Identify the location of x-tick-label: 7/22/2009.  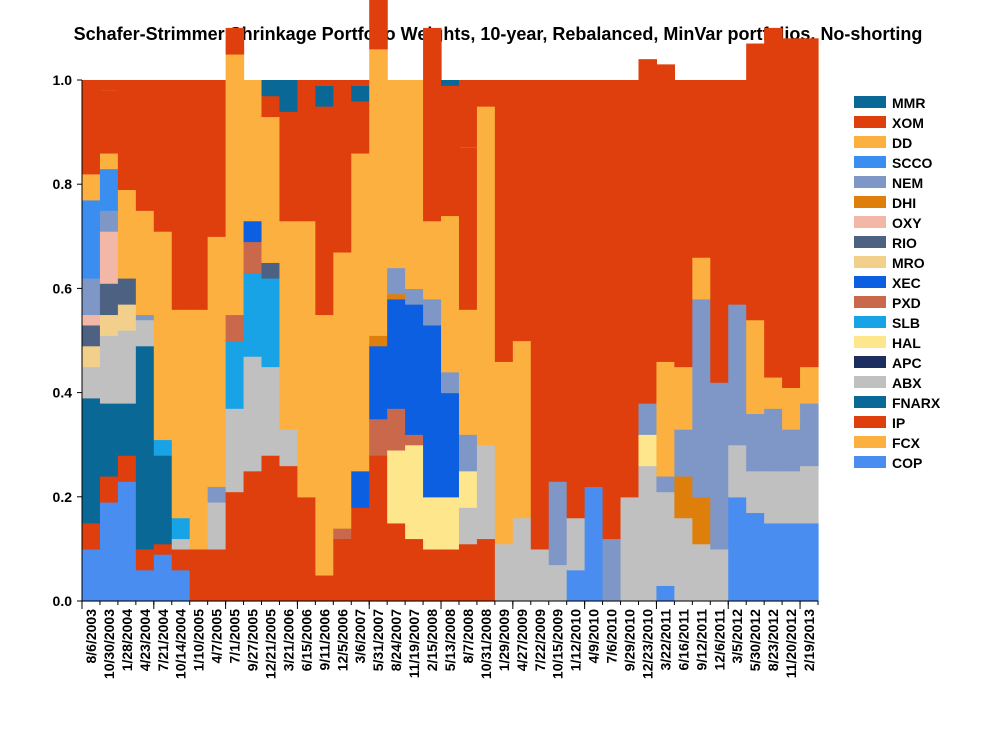
(540, 640).